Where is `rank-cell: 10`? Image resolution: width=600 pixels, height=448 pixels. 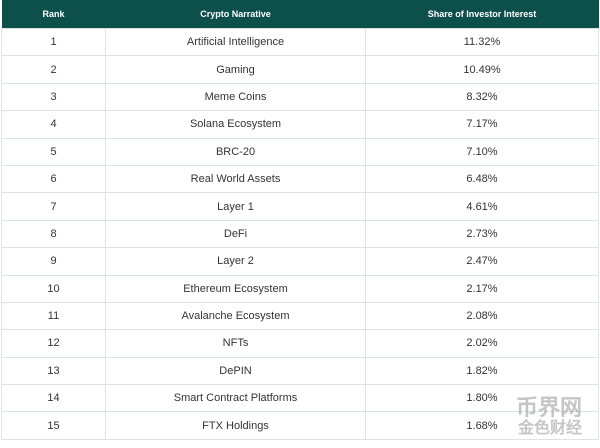
rank-cell: 10 is located at coordinates (53, 288).